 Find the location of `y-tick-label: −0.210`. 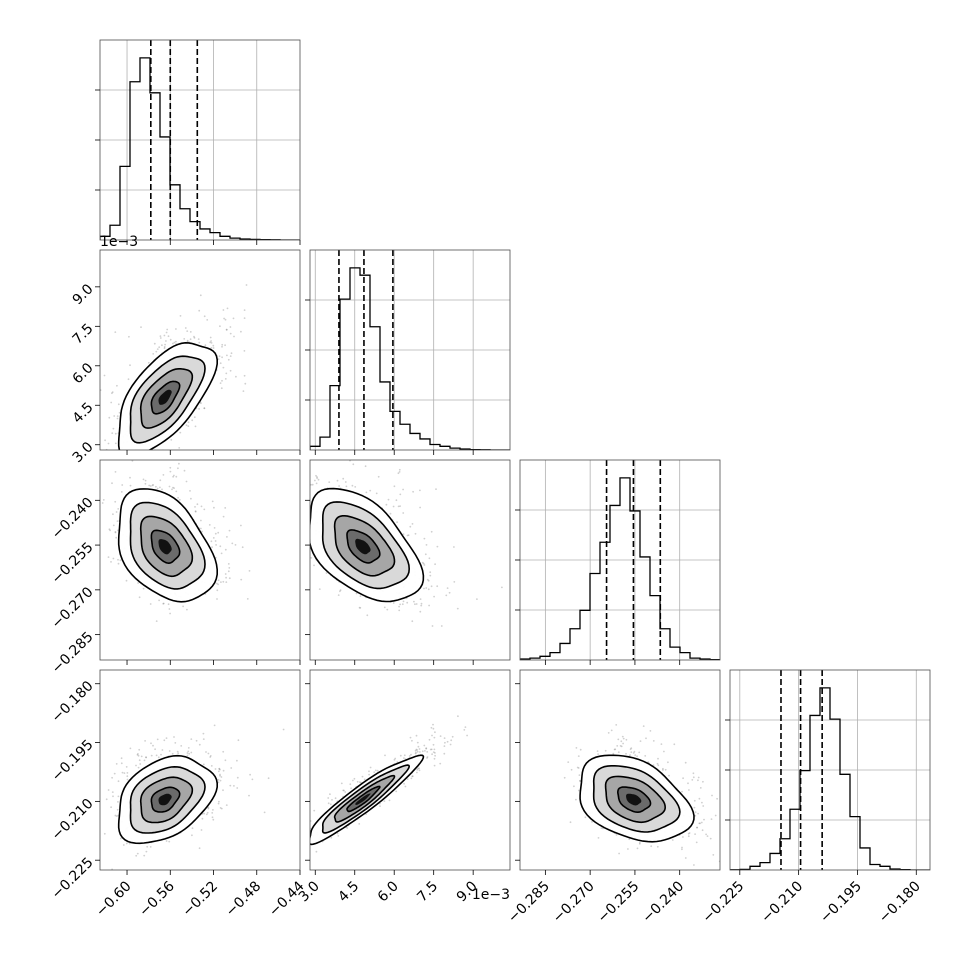

y-tick-label: −0.210 is located at coordinates (73, 820).